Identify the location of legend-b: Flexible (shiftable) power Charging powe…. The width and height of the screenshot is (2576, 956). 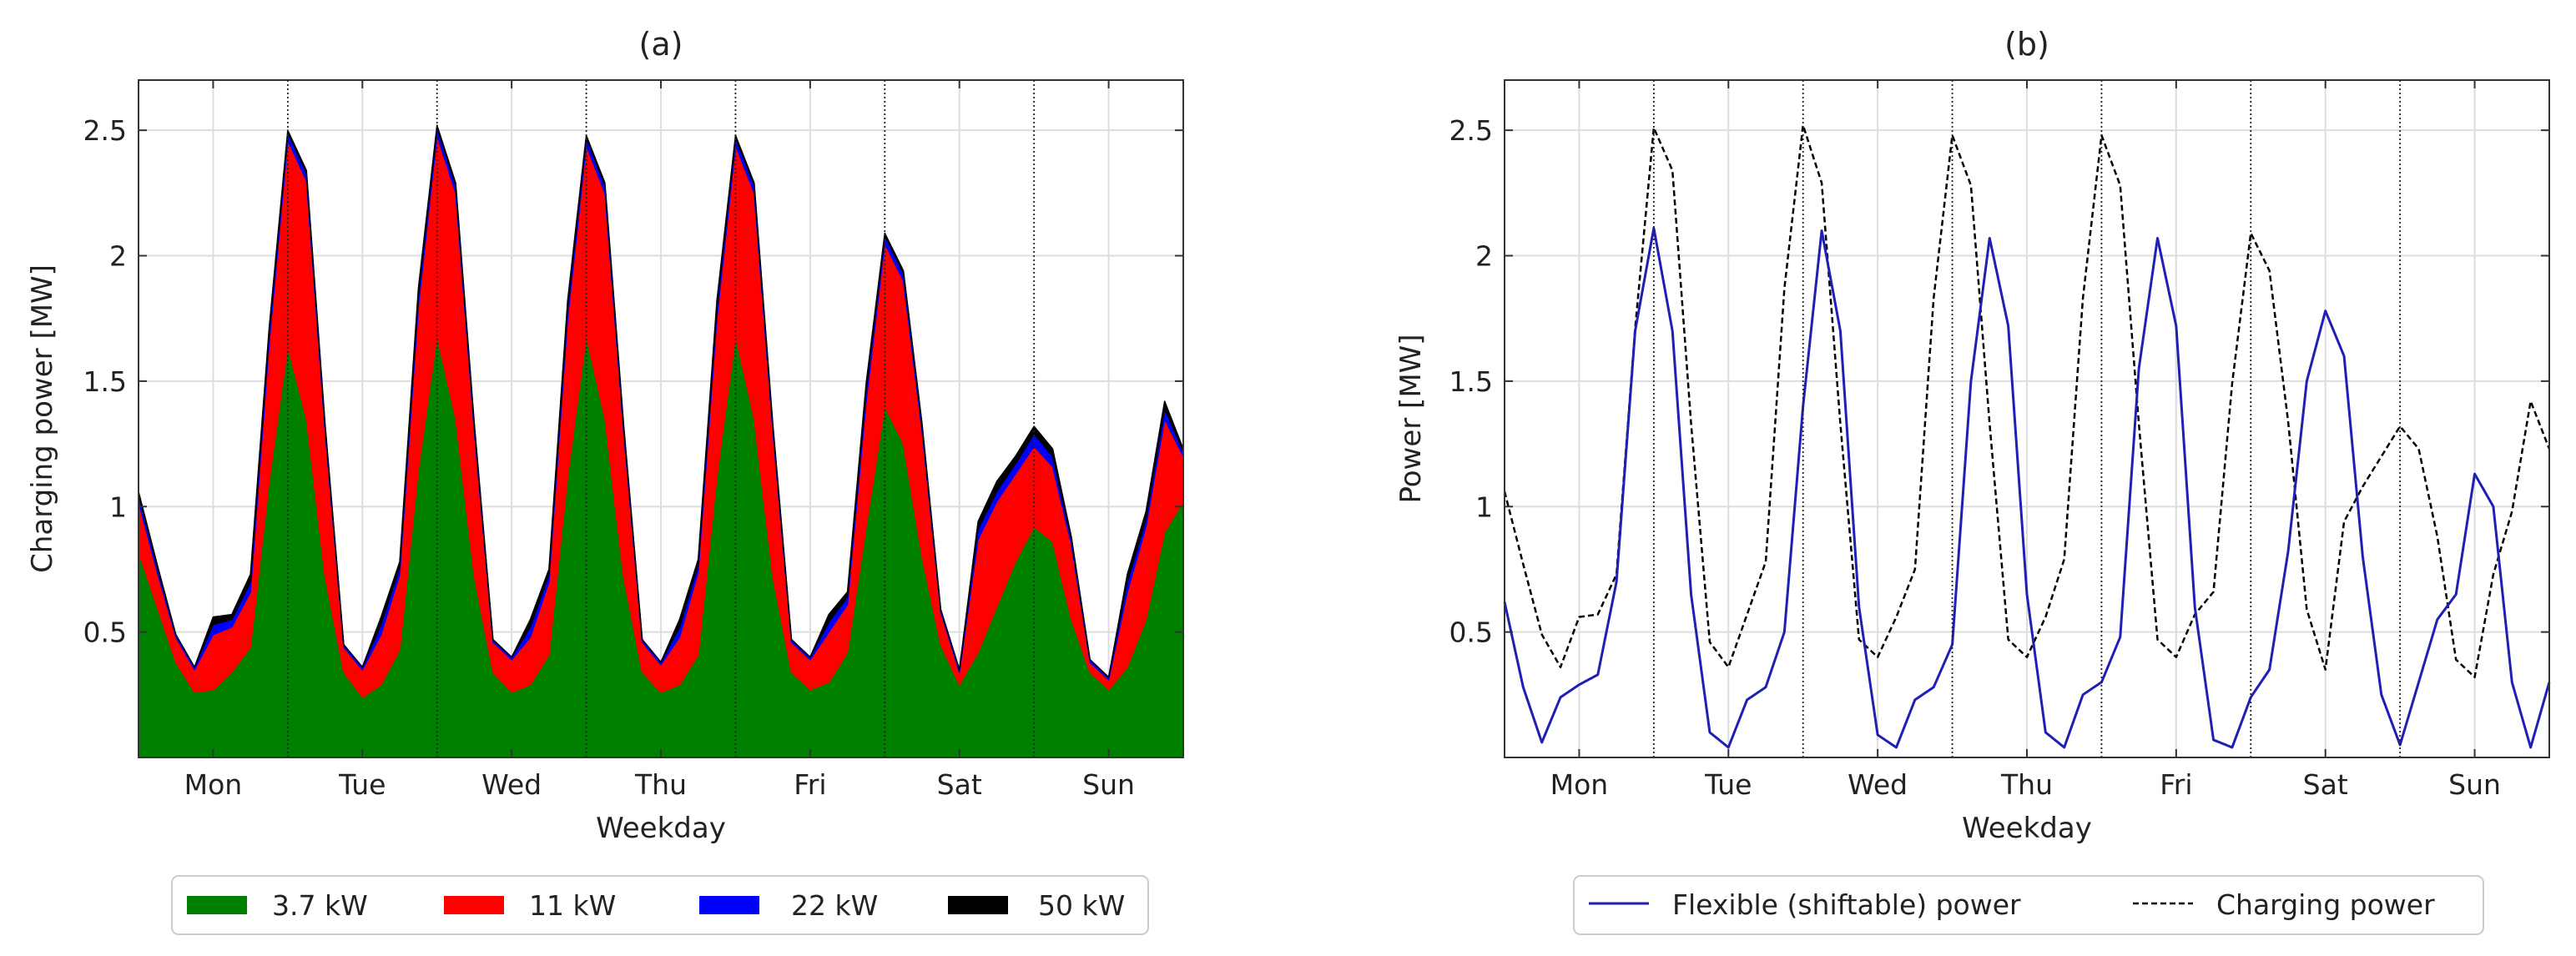
(2029, 905).